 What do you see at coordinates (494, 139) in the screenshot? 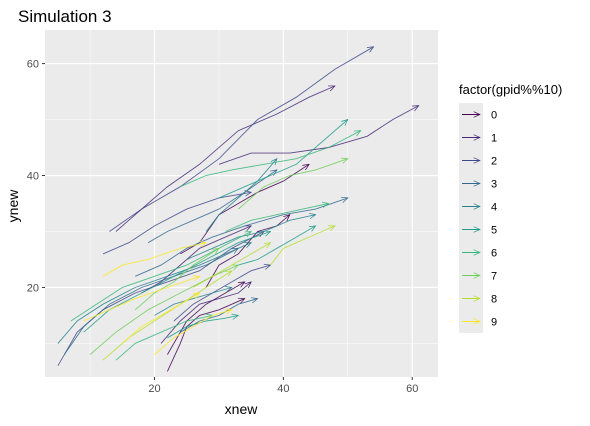
I see `legend-label: 1` at bounding box center [494, 139].